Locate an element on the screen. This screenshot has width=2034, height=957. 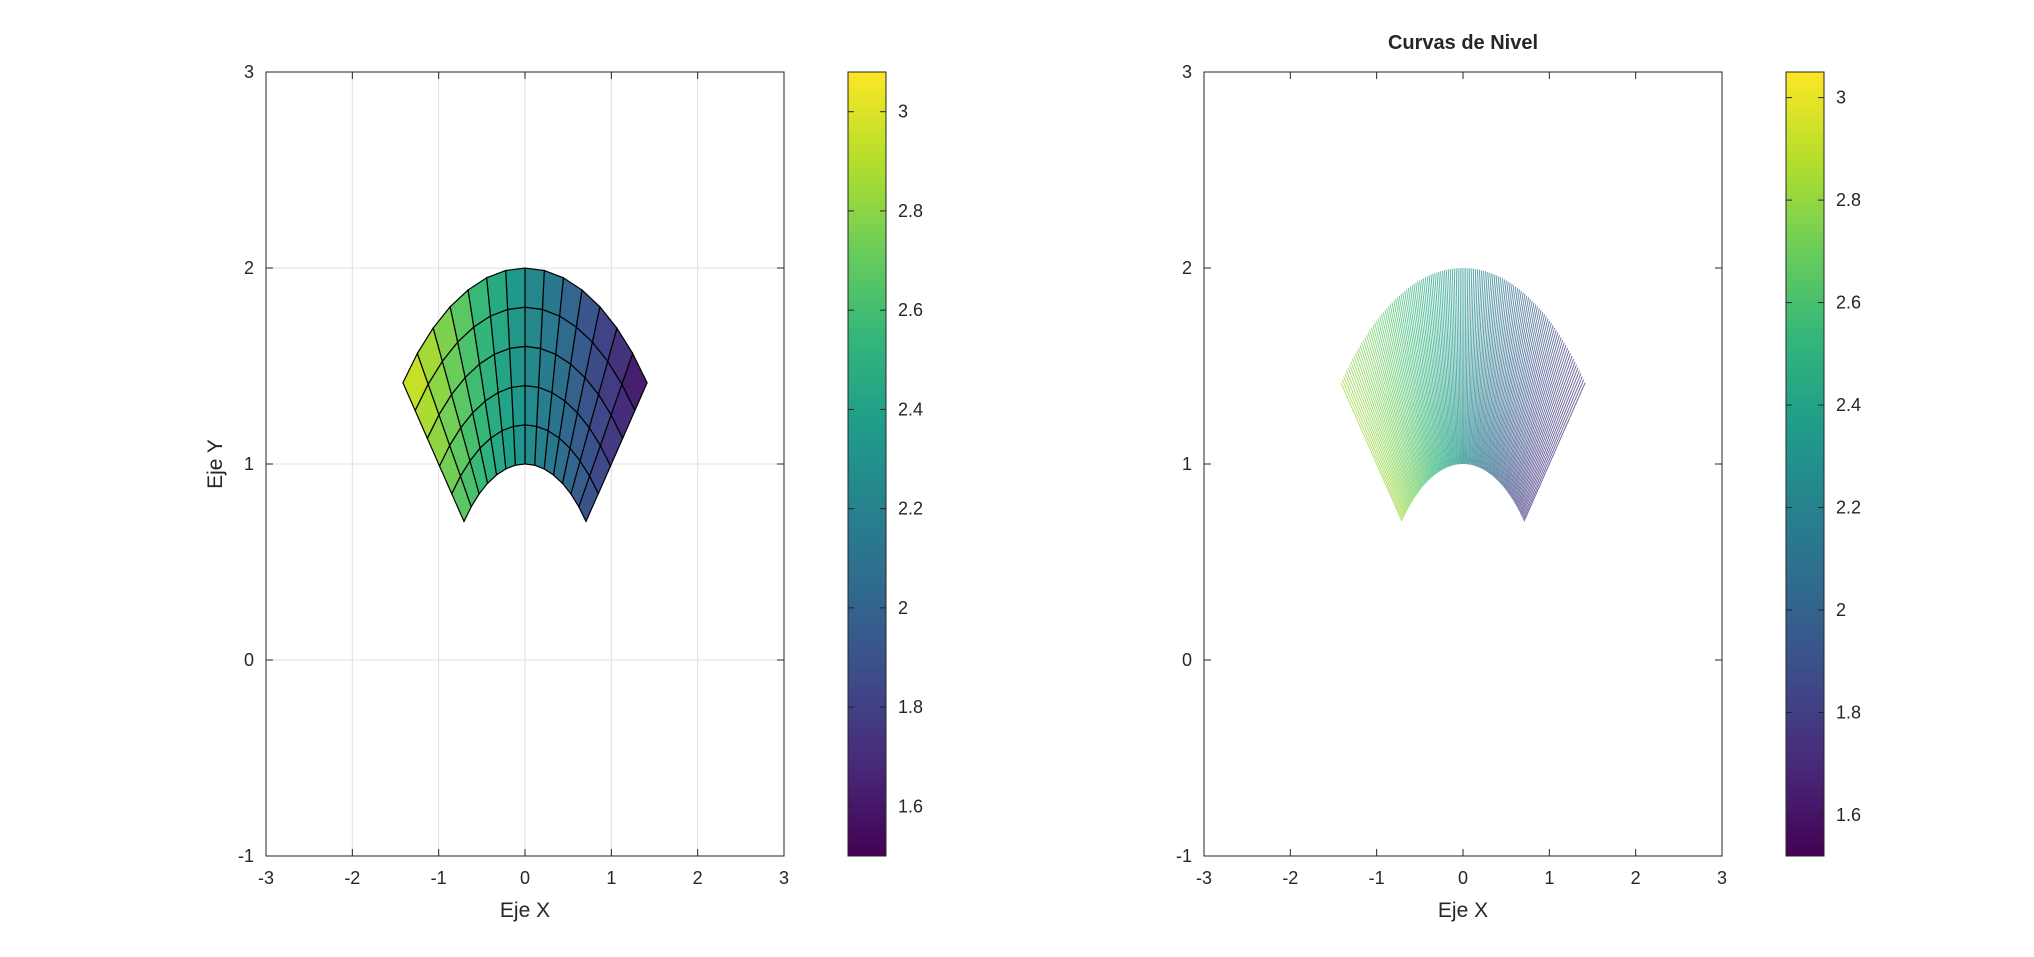
x-tick-label: -2 is located at coordinates (352, 878).